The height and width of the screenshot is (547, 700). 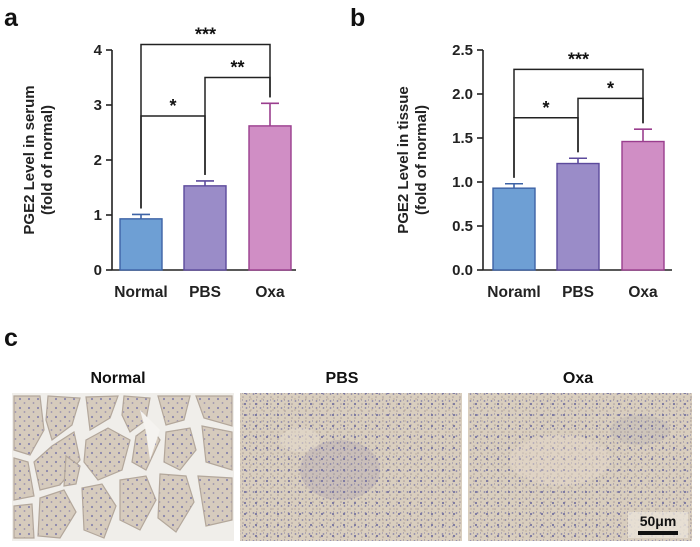 What do you see at coordinates (462, 226) in the screenshot?
I see `y-tick-label: 0.5` at bounding box center [462, 226].